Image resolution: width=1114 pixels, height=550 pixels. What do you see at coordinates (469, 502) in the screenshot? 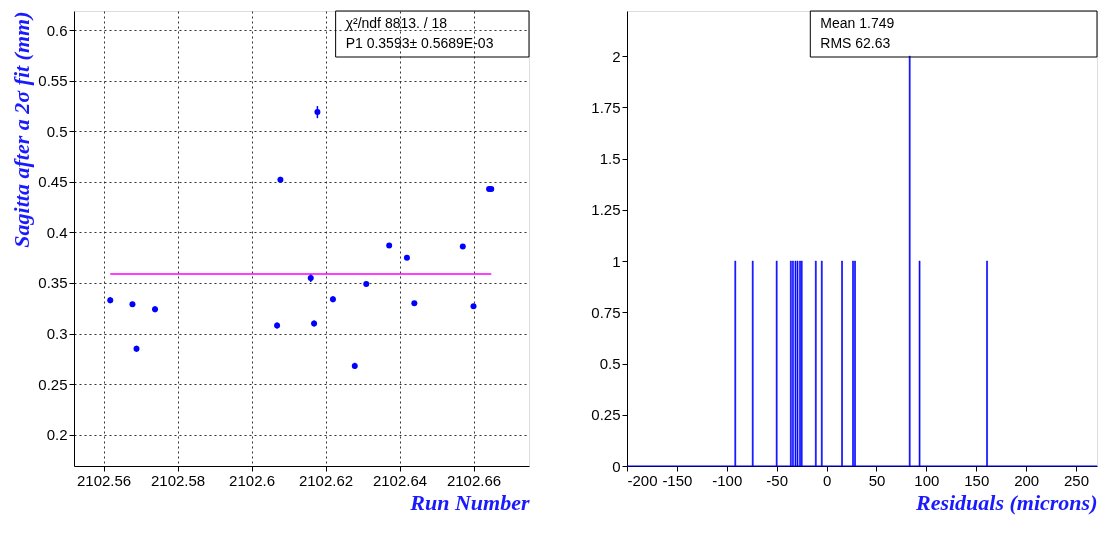
I see `x-axis-title: Run Number` at bounding box center [469, 502].